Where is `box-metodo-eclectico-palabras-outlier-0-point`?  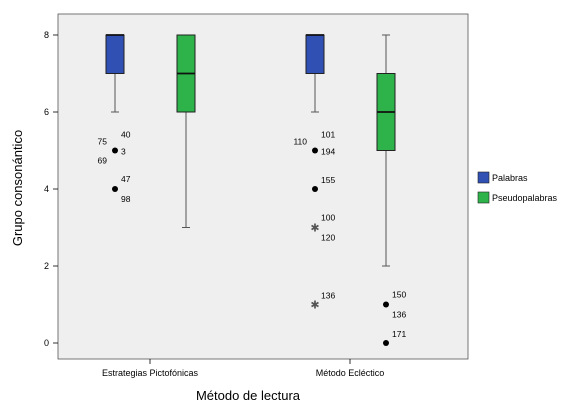 box-metodo-eclectico-palabras-outlier-0-point is located at coordinates (315, 150).